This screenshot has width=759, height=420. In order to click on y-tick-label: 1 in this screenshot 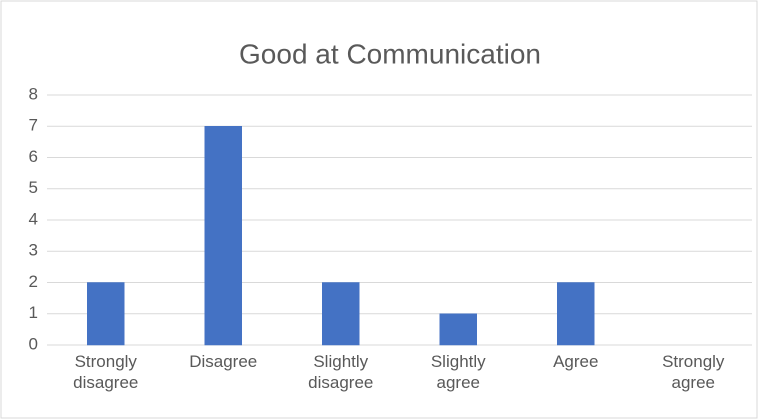, I will do `click(33, 312)`.